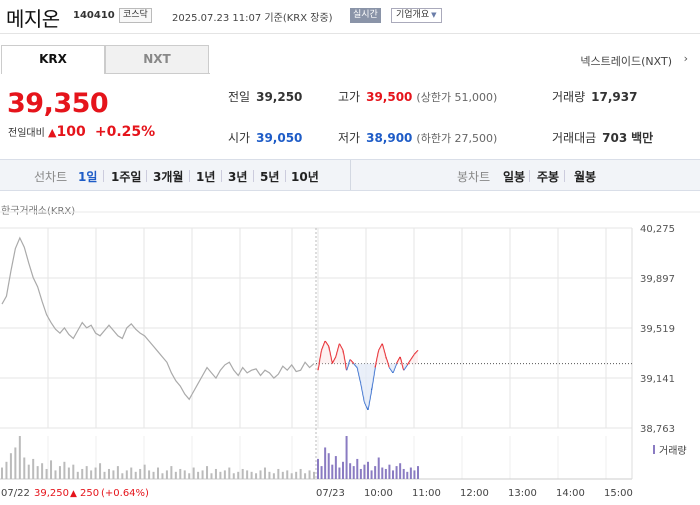  What do you see at coordinates (88, 177) in the screenshot?
I see `period-1d: 1일` at bounding box center [88, 177].